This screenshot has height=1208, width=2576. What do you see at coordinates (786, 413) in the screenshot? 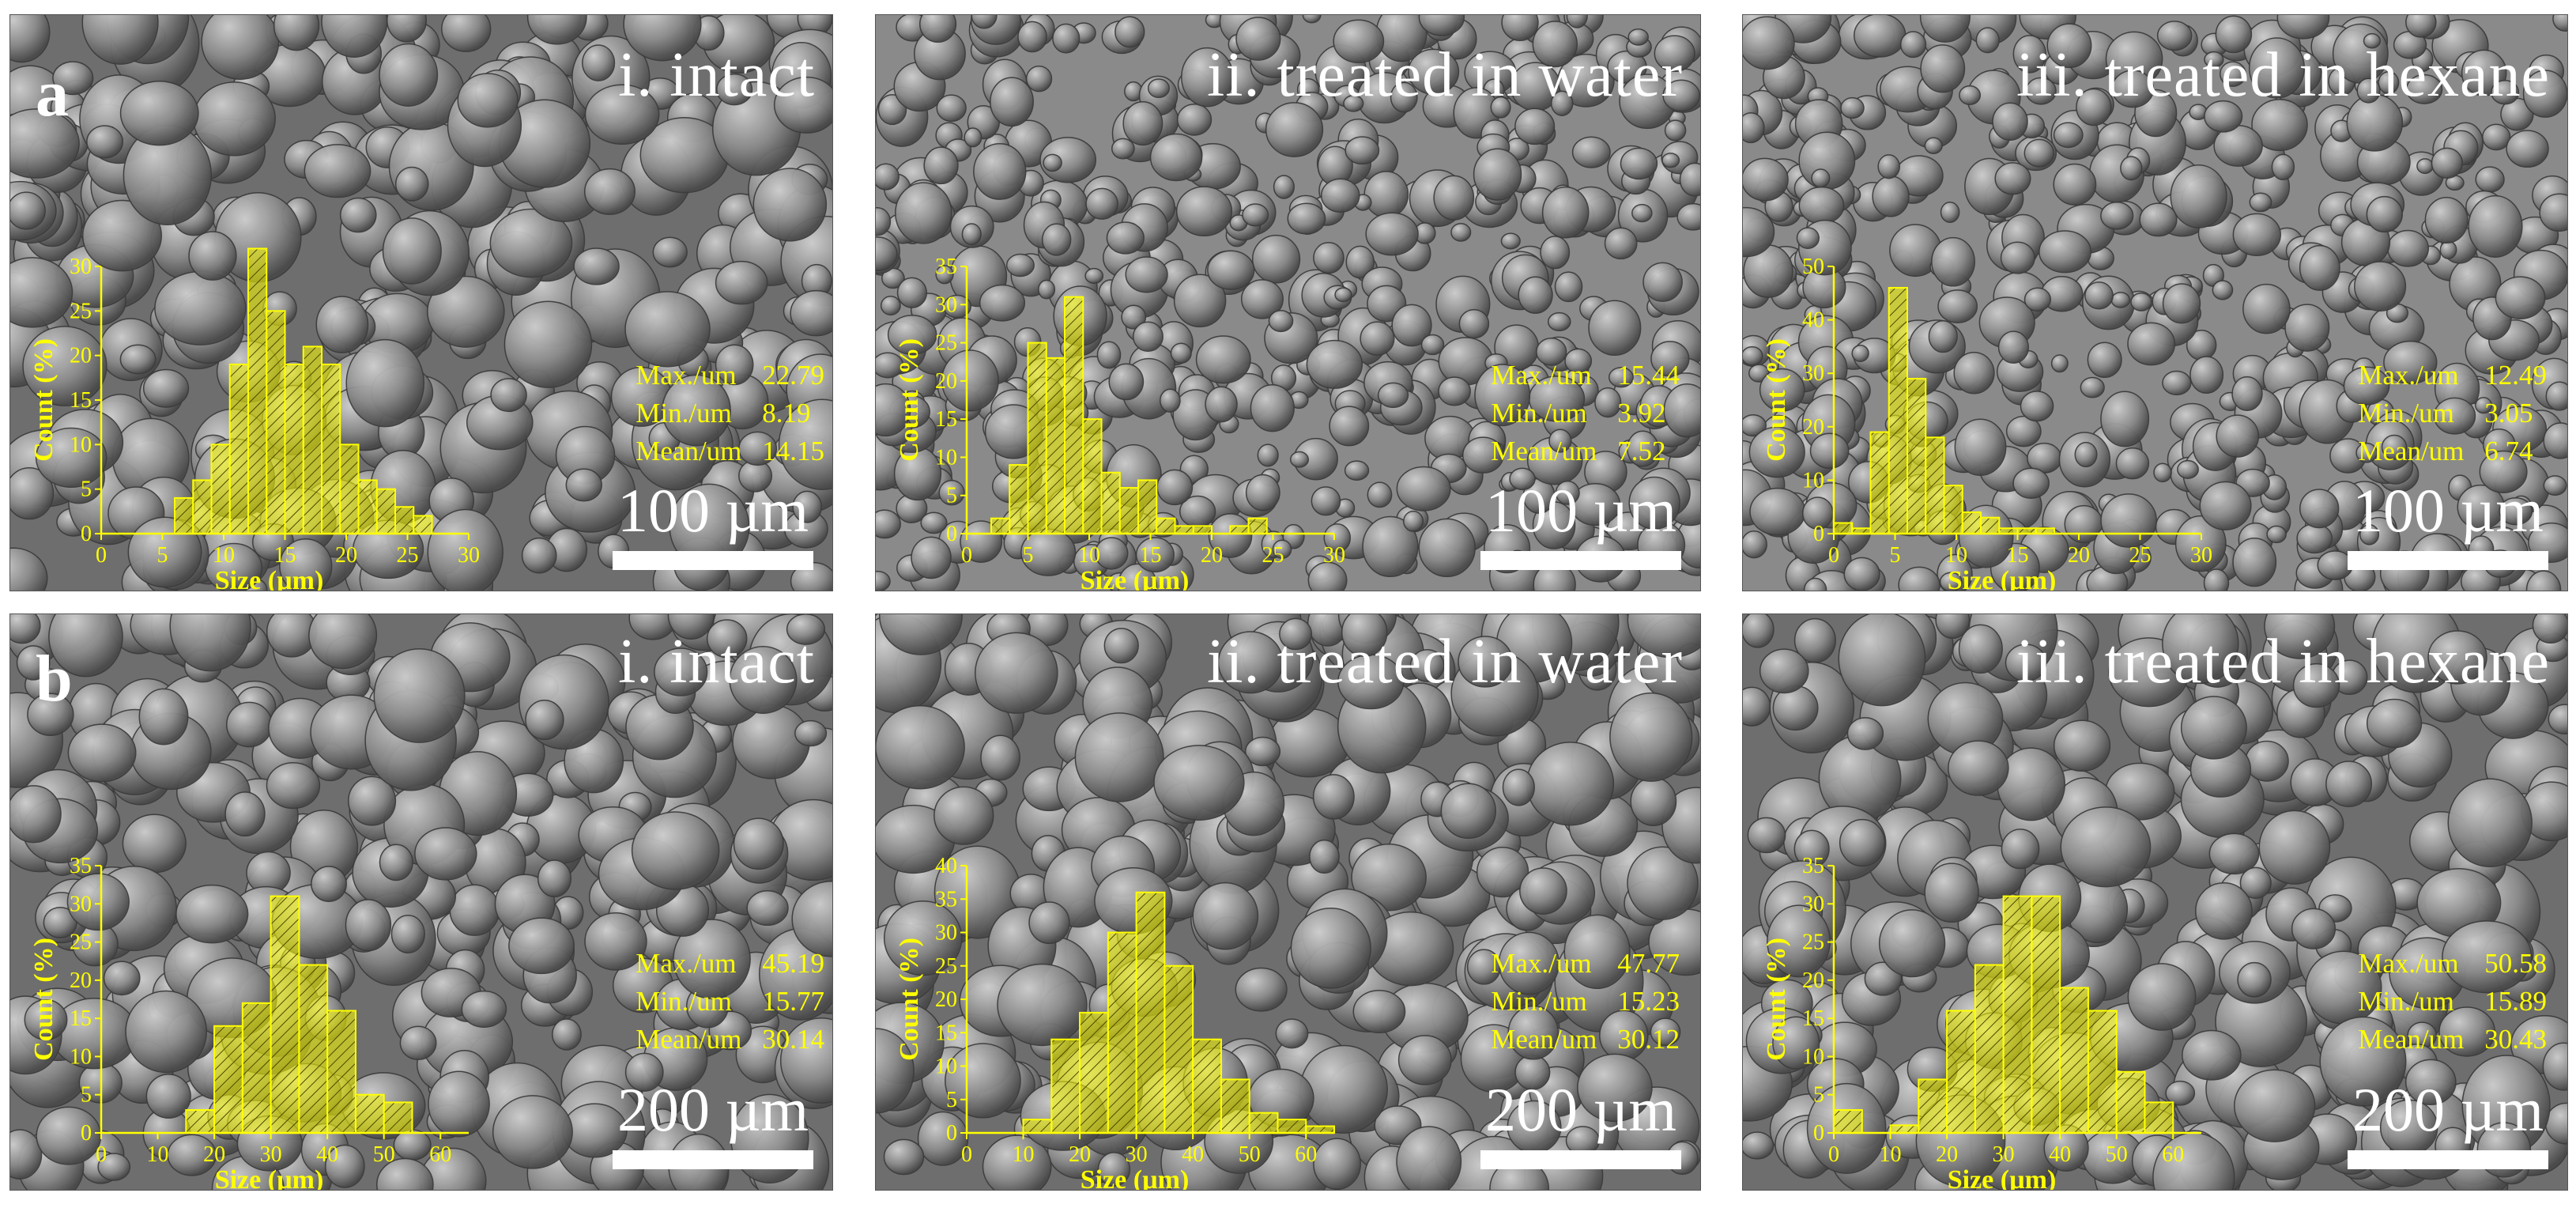
I see `stat-value: 8.19` at bounding box center [786, 413].